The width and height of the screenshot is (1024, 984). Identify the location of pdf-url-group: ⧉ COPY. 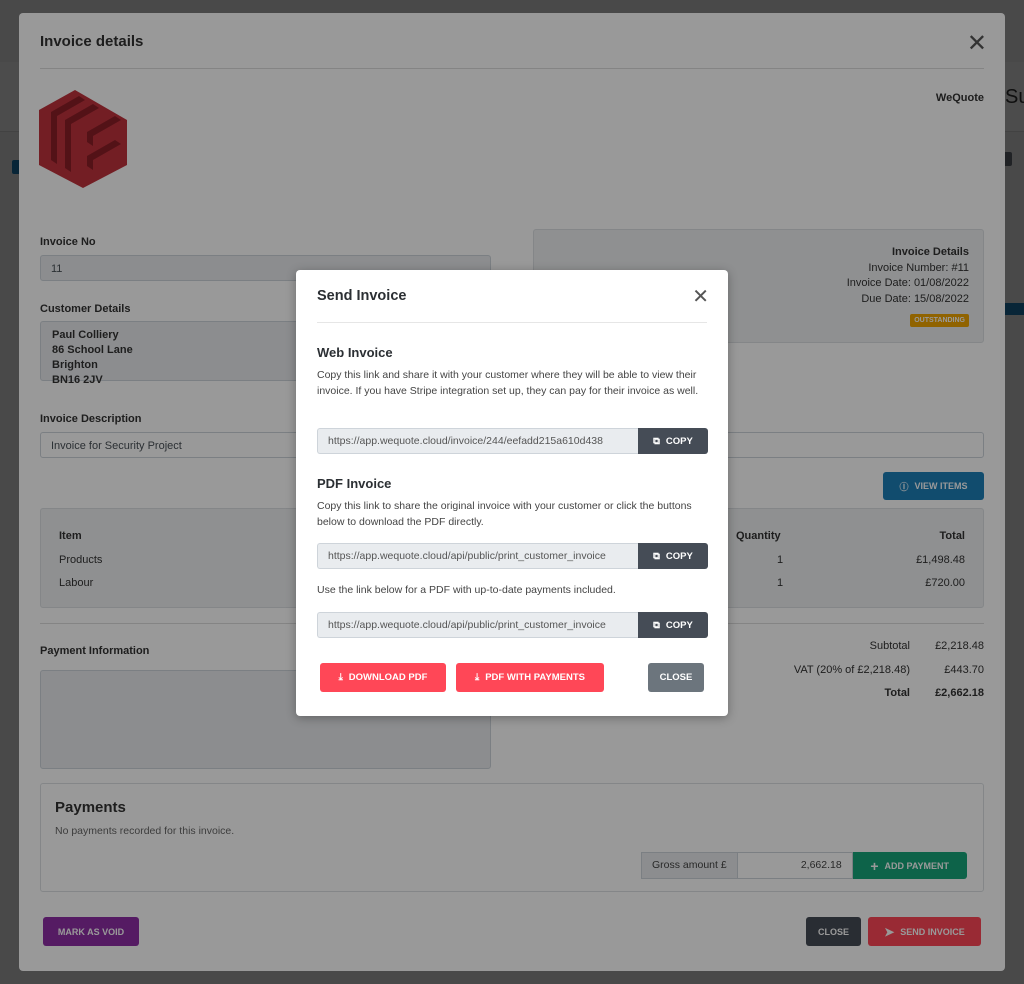
(512, 556).